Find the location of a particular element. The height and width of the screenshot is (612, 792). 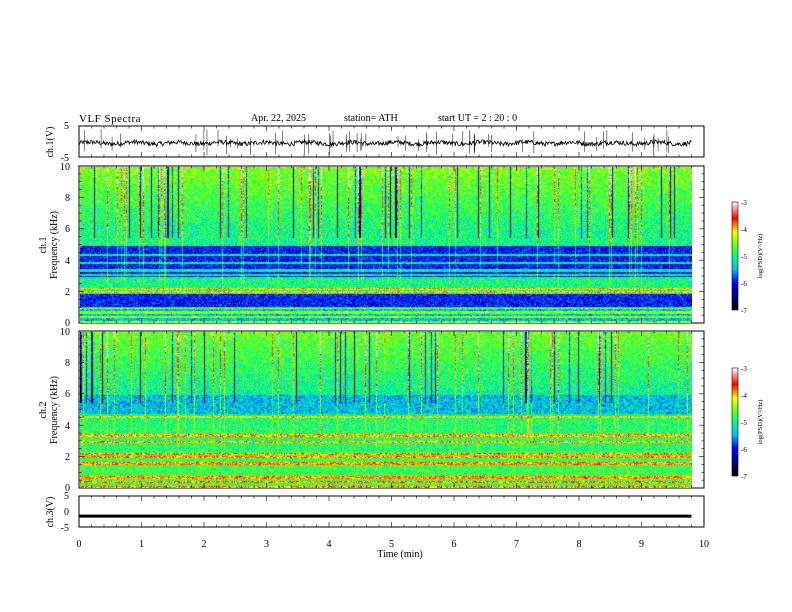

x-tick-label: 4 is located at coordinates (329, 544).